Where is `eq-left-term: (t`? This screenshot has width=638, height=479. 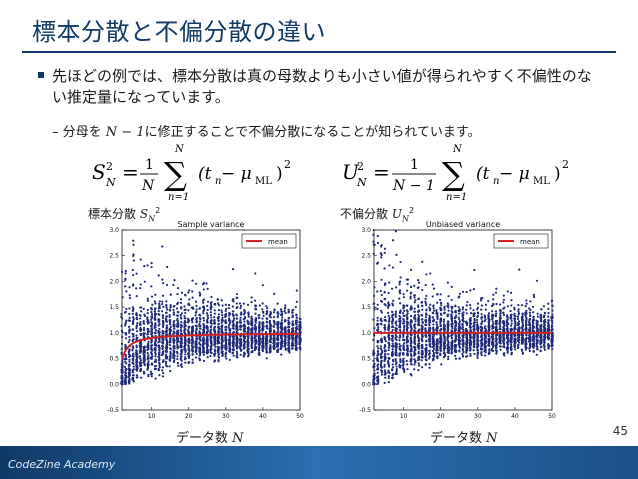 eq-left-term: (t is located at coordinates (205, 174).